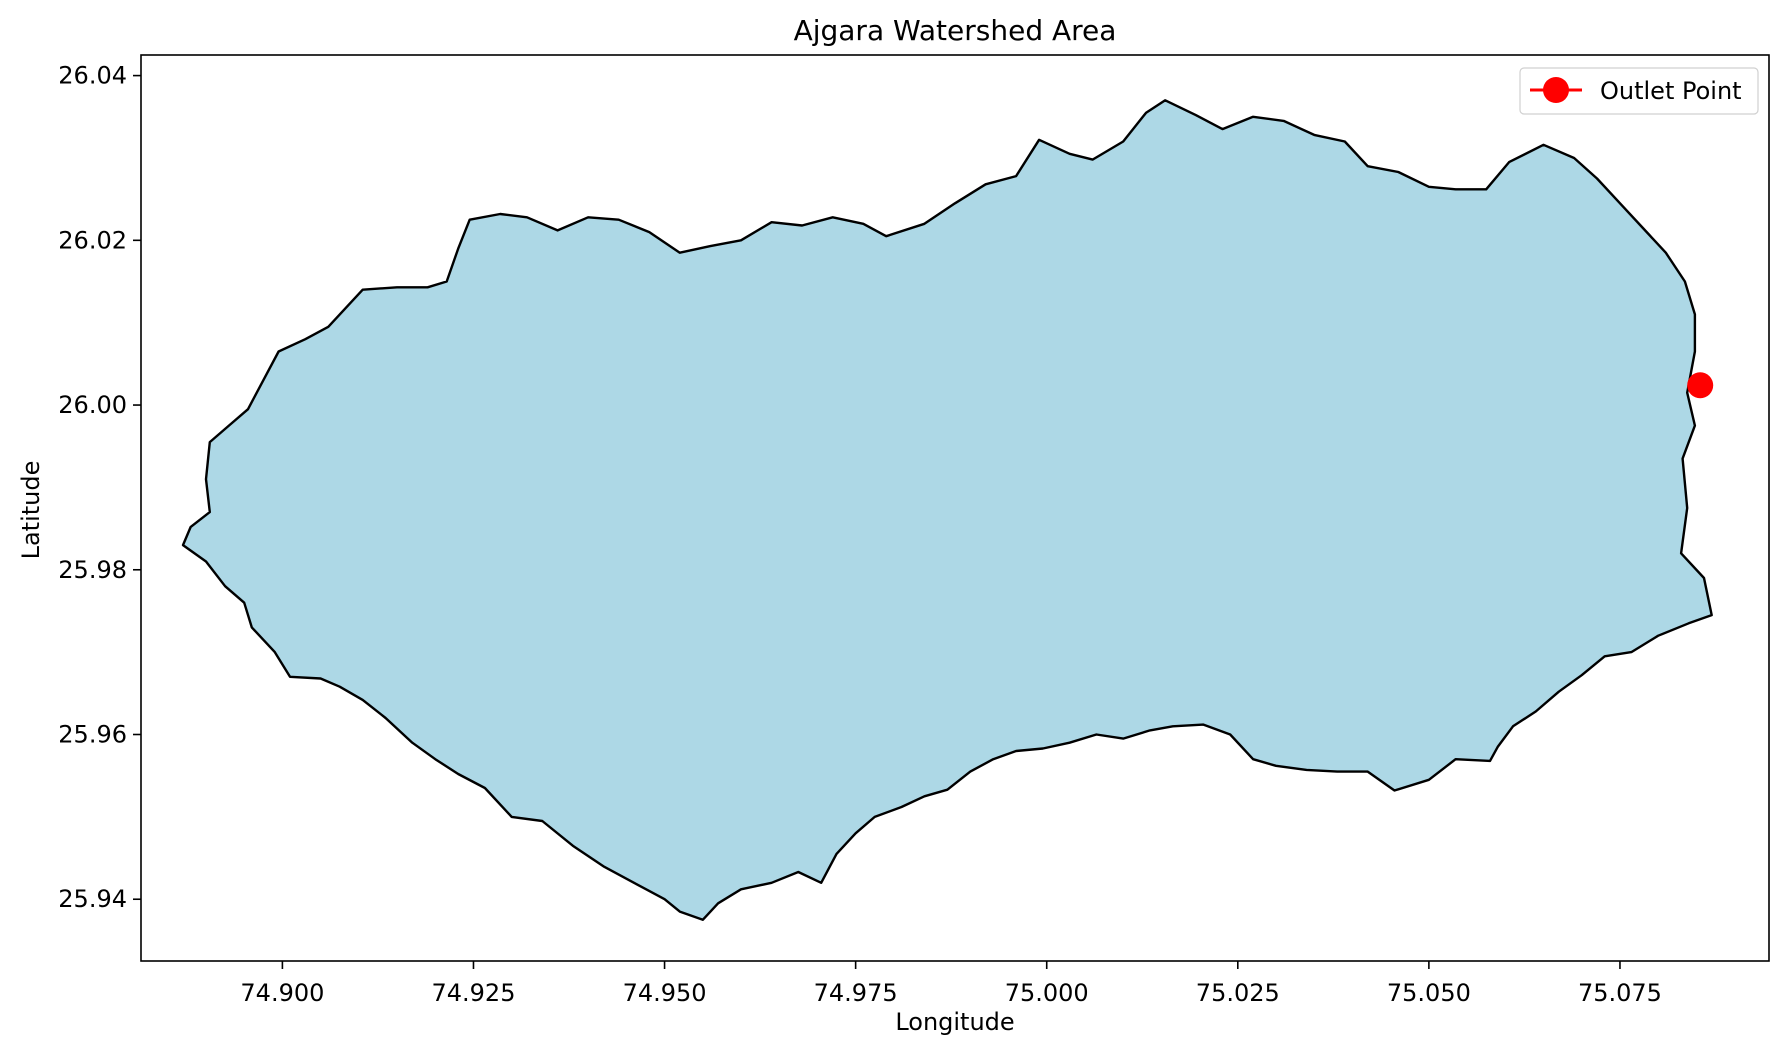 The width and height of the screenshot is (1781, 1054). Describe the element at coordinates (1620, 993) in the screenshot. I see `x-tick-label: 75.075` at that location.